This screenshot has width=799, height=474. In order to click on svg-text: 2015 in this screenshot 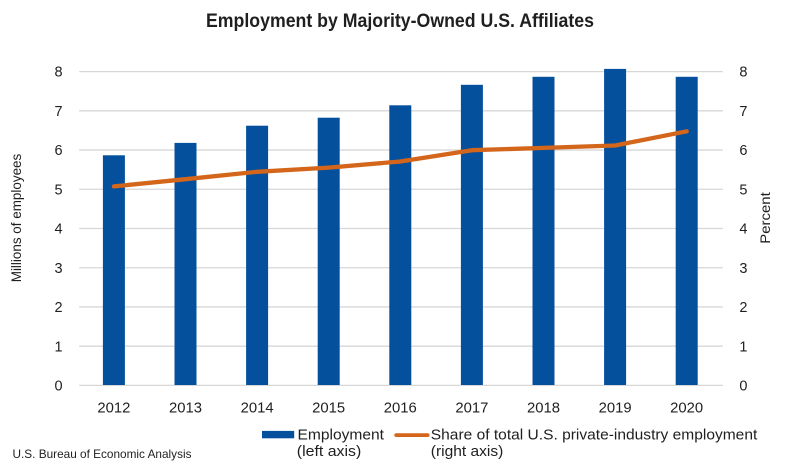, I will do `click(328, 408)`.